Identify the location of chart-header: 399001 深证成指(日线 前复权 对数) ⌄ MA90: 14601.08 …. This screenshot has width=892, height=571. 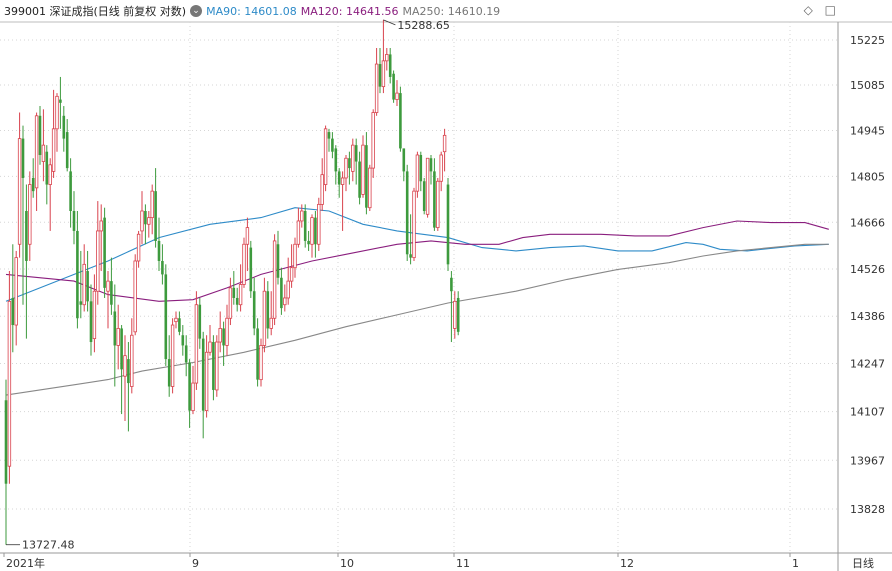
(446, 11).